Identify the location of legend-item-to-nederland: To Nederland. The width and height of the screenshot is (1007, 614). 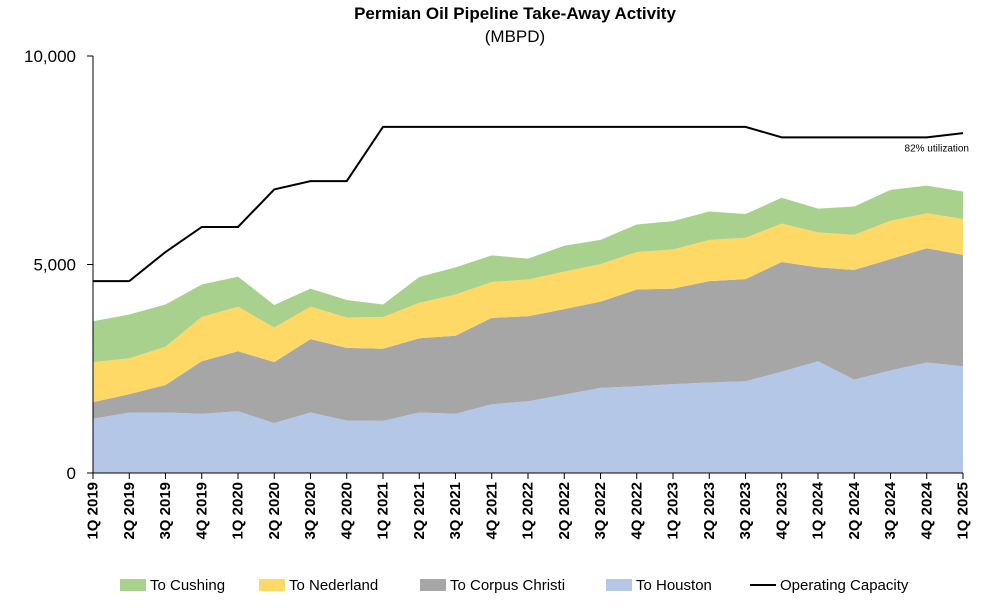
(318, 585).